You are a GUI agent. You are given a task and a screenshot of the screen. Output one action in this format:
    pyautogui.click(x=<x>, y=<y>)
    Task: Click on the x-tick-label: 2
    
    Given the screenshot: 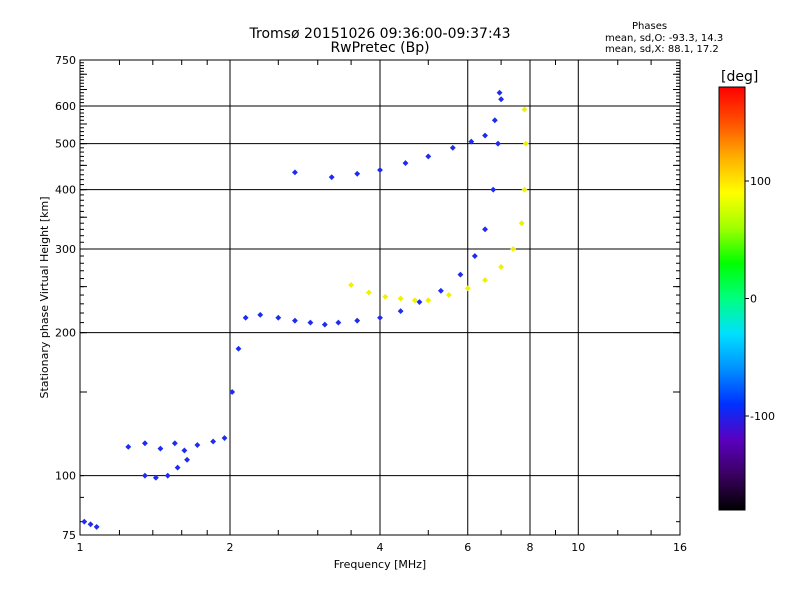 What is the action you would take?
    pyautogui.click(x=230, y=547)
    